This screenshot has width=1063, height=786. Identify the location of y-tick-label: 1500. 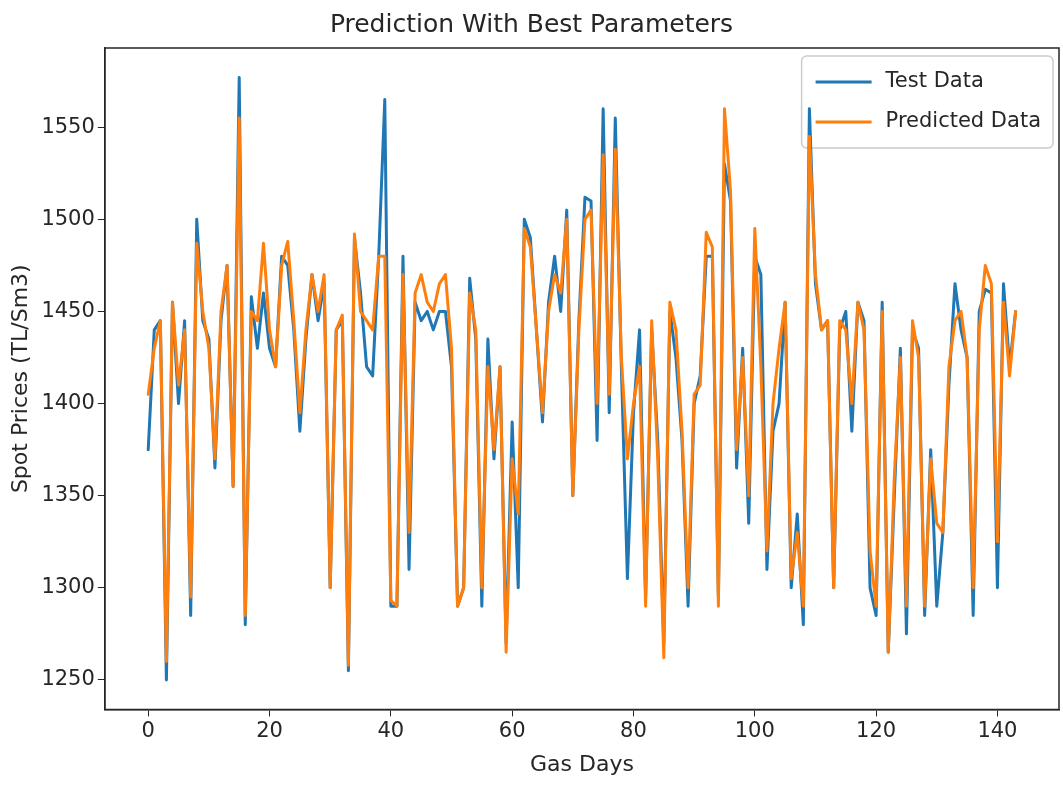
(68, 217).